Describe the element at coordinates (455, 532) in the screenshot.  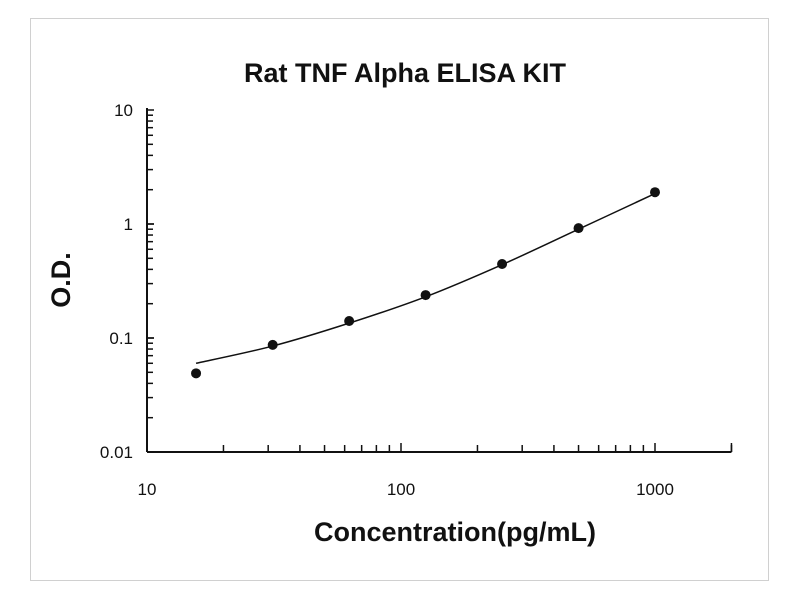
I see `x-axis-title: Concentration(pg/mL)` at that location.